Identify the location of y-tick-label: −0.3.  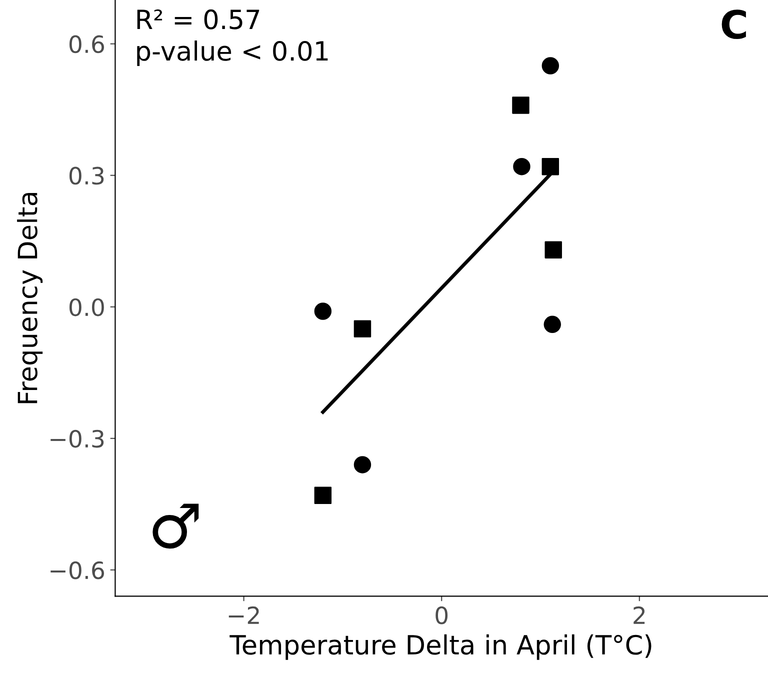
(77, 439).